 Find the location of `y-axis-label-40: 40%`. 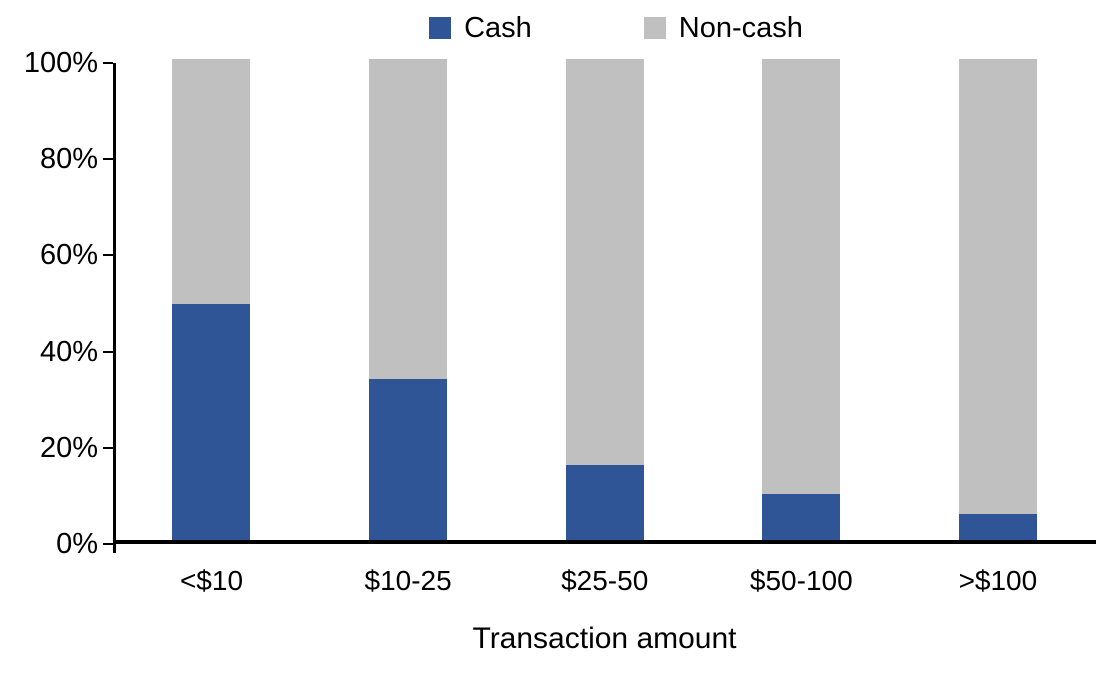

y-axis-label-40: 40% is located at coordinates (68, 351).